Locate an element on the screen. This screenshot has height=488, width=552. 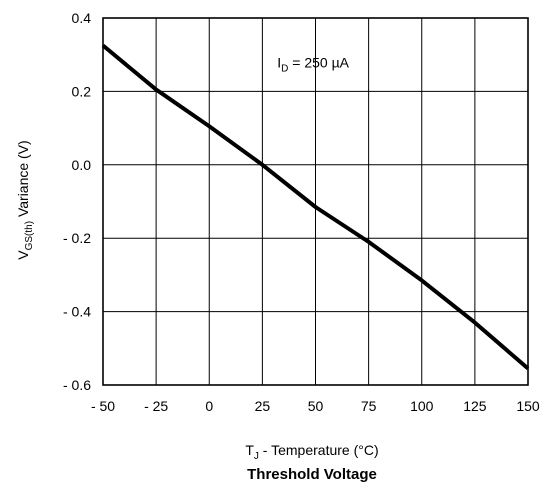
x-tick-label: 75 is located at coordinates (369, 406).